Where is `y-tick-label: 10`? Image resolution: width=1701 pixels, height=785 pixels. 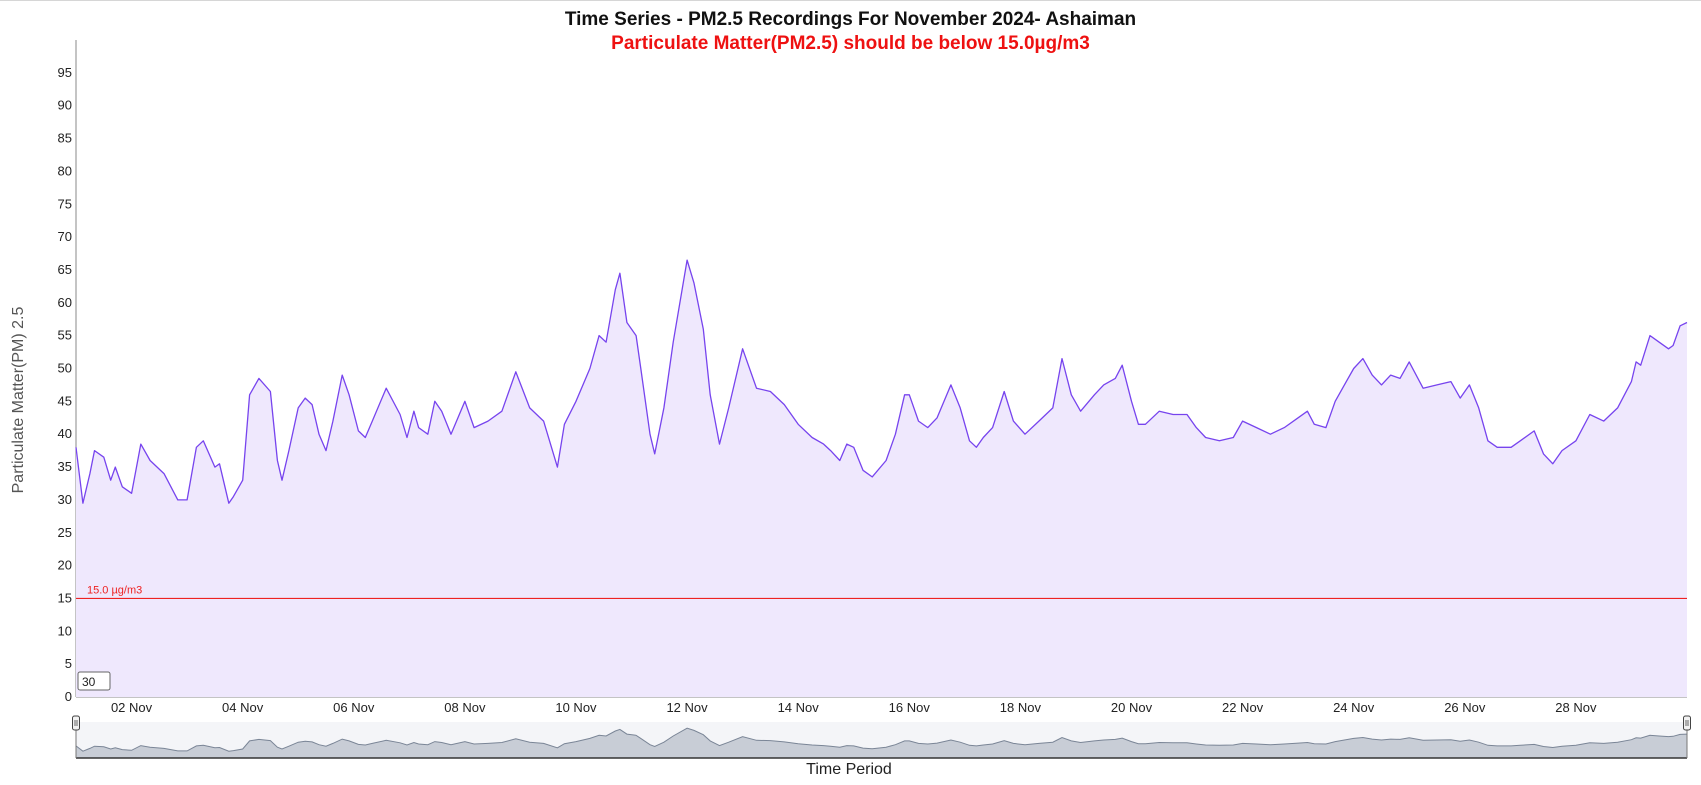
y-tick-label: 10 is located at coordinates (65, 630).